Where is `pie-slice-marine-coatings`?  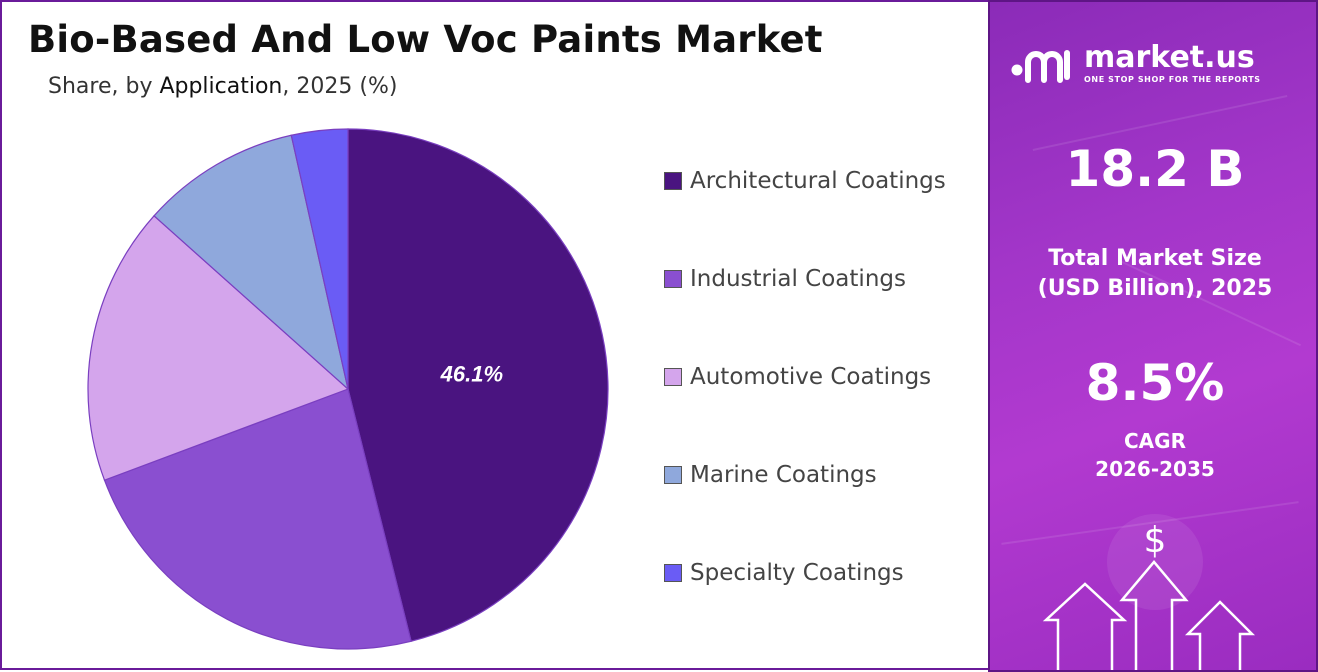
pie-slice-marine-coatings is located at coordinates (251, 262).